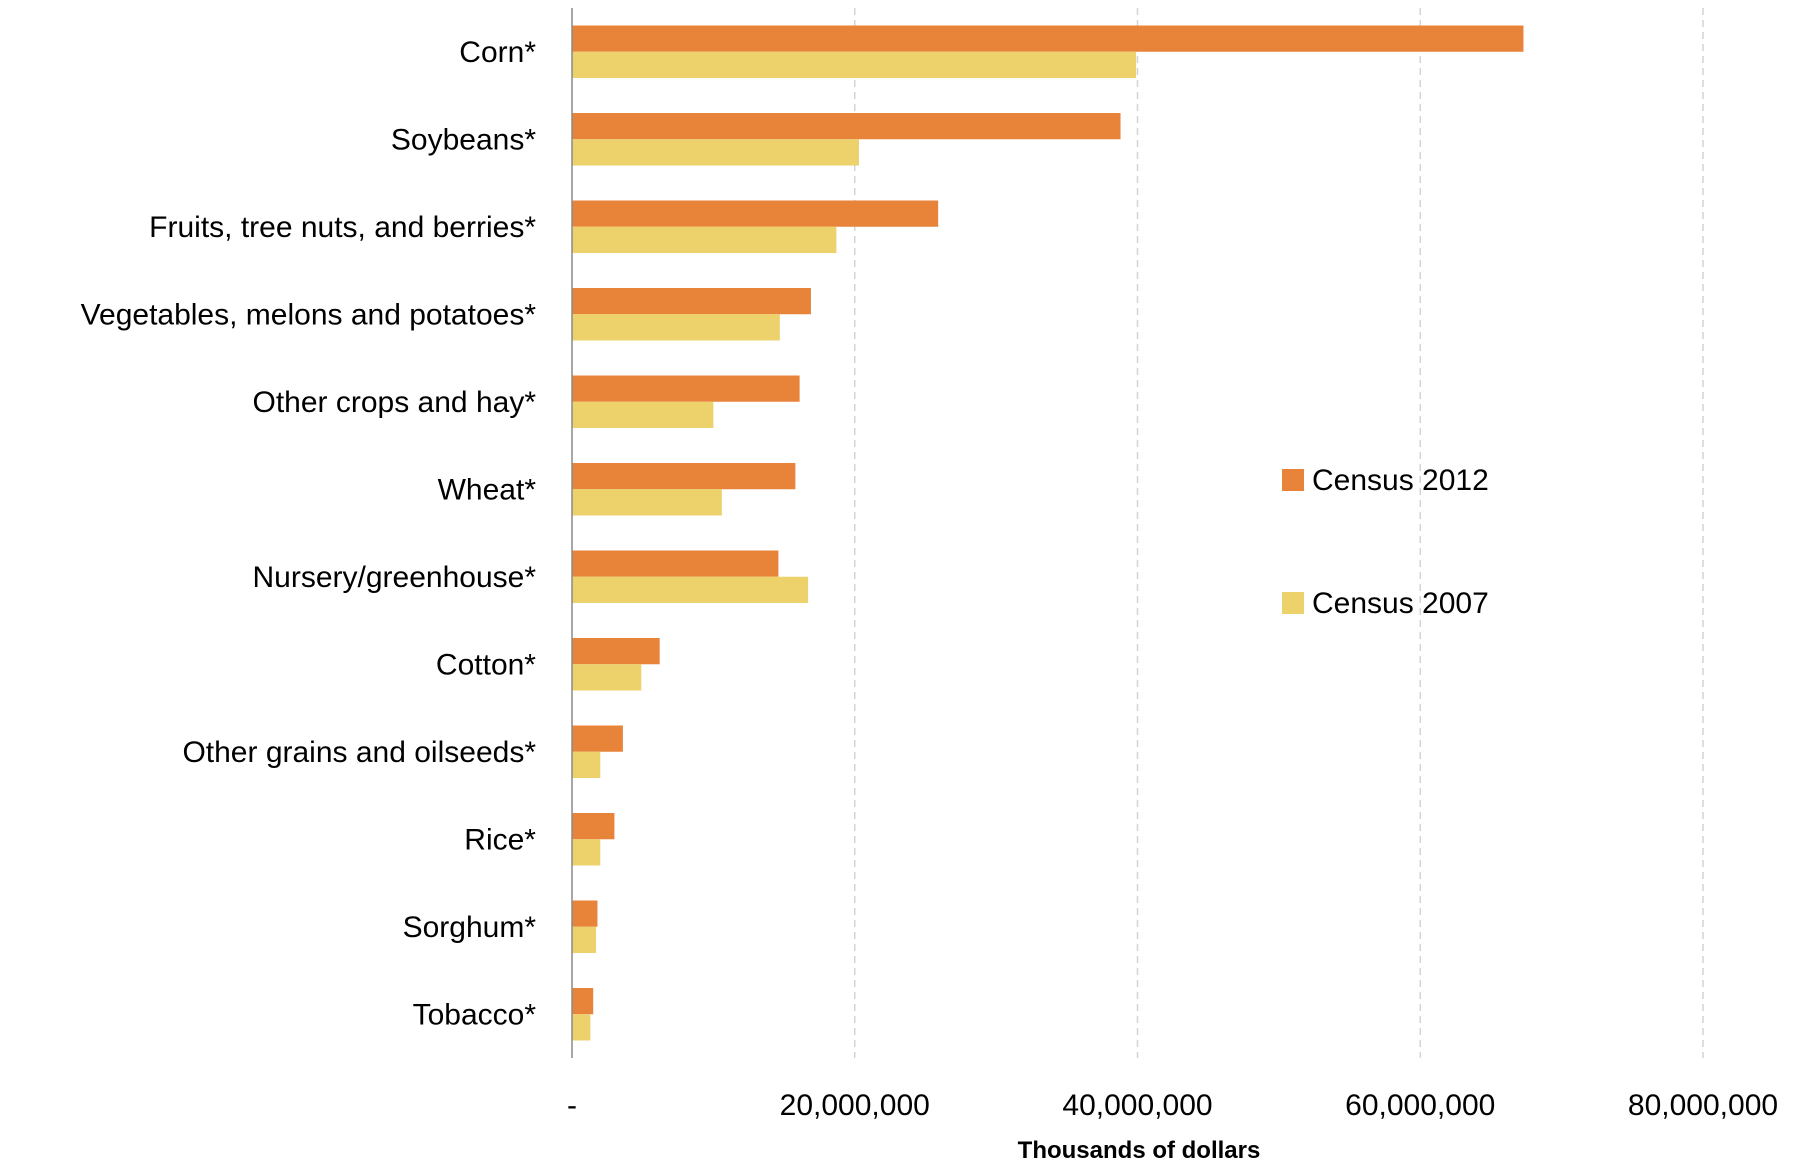 This screenshot has height=1168, width=1800. What do you see at coordinates (572, 1105) in the screenshot?
I see `x-tick-label: -` at bounding box center [572, 1105].